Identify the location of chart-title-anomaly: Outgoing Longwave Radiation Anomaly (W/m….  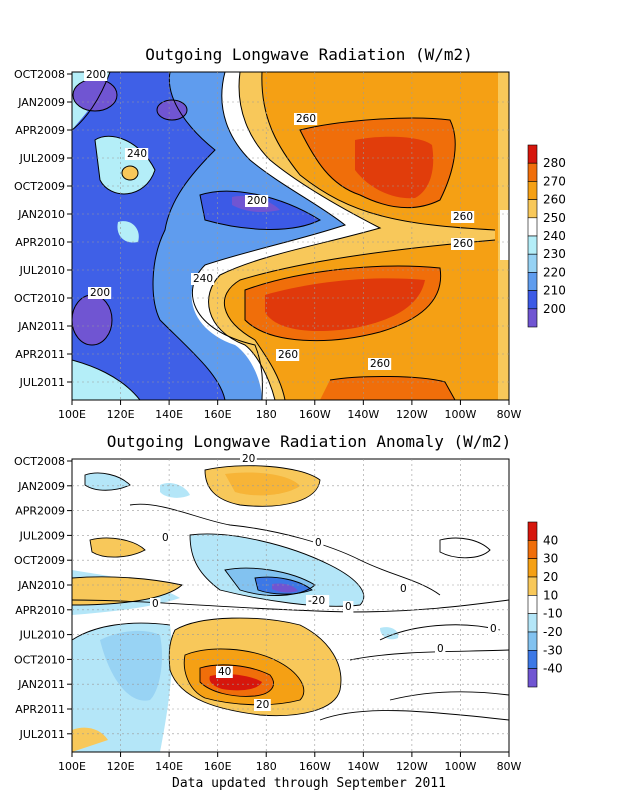
(309, 441).